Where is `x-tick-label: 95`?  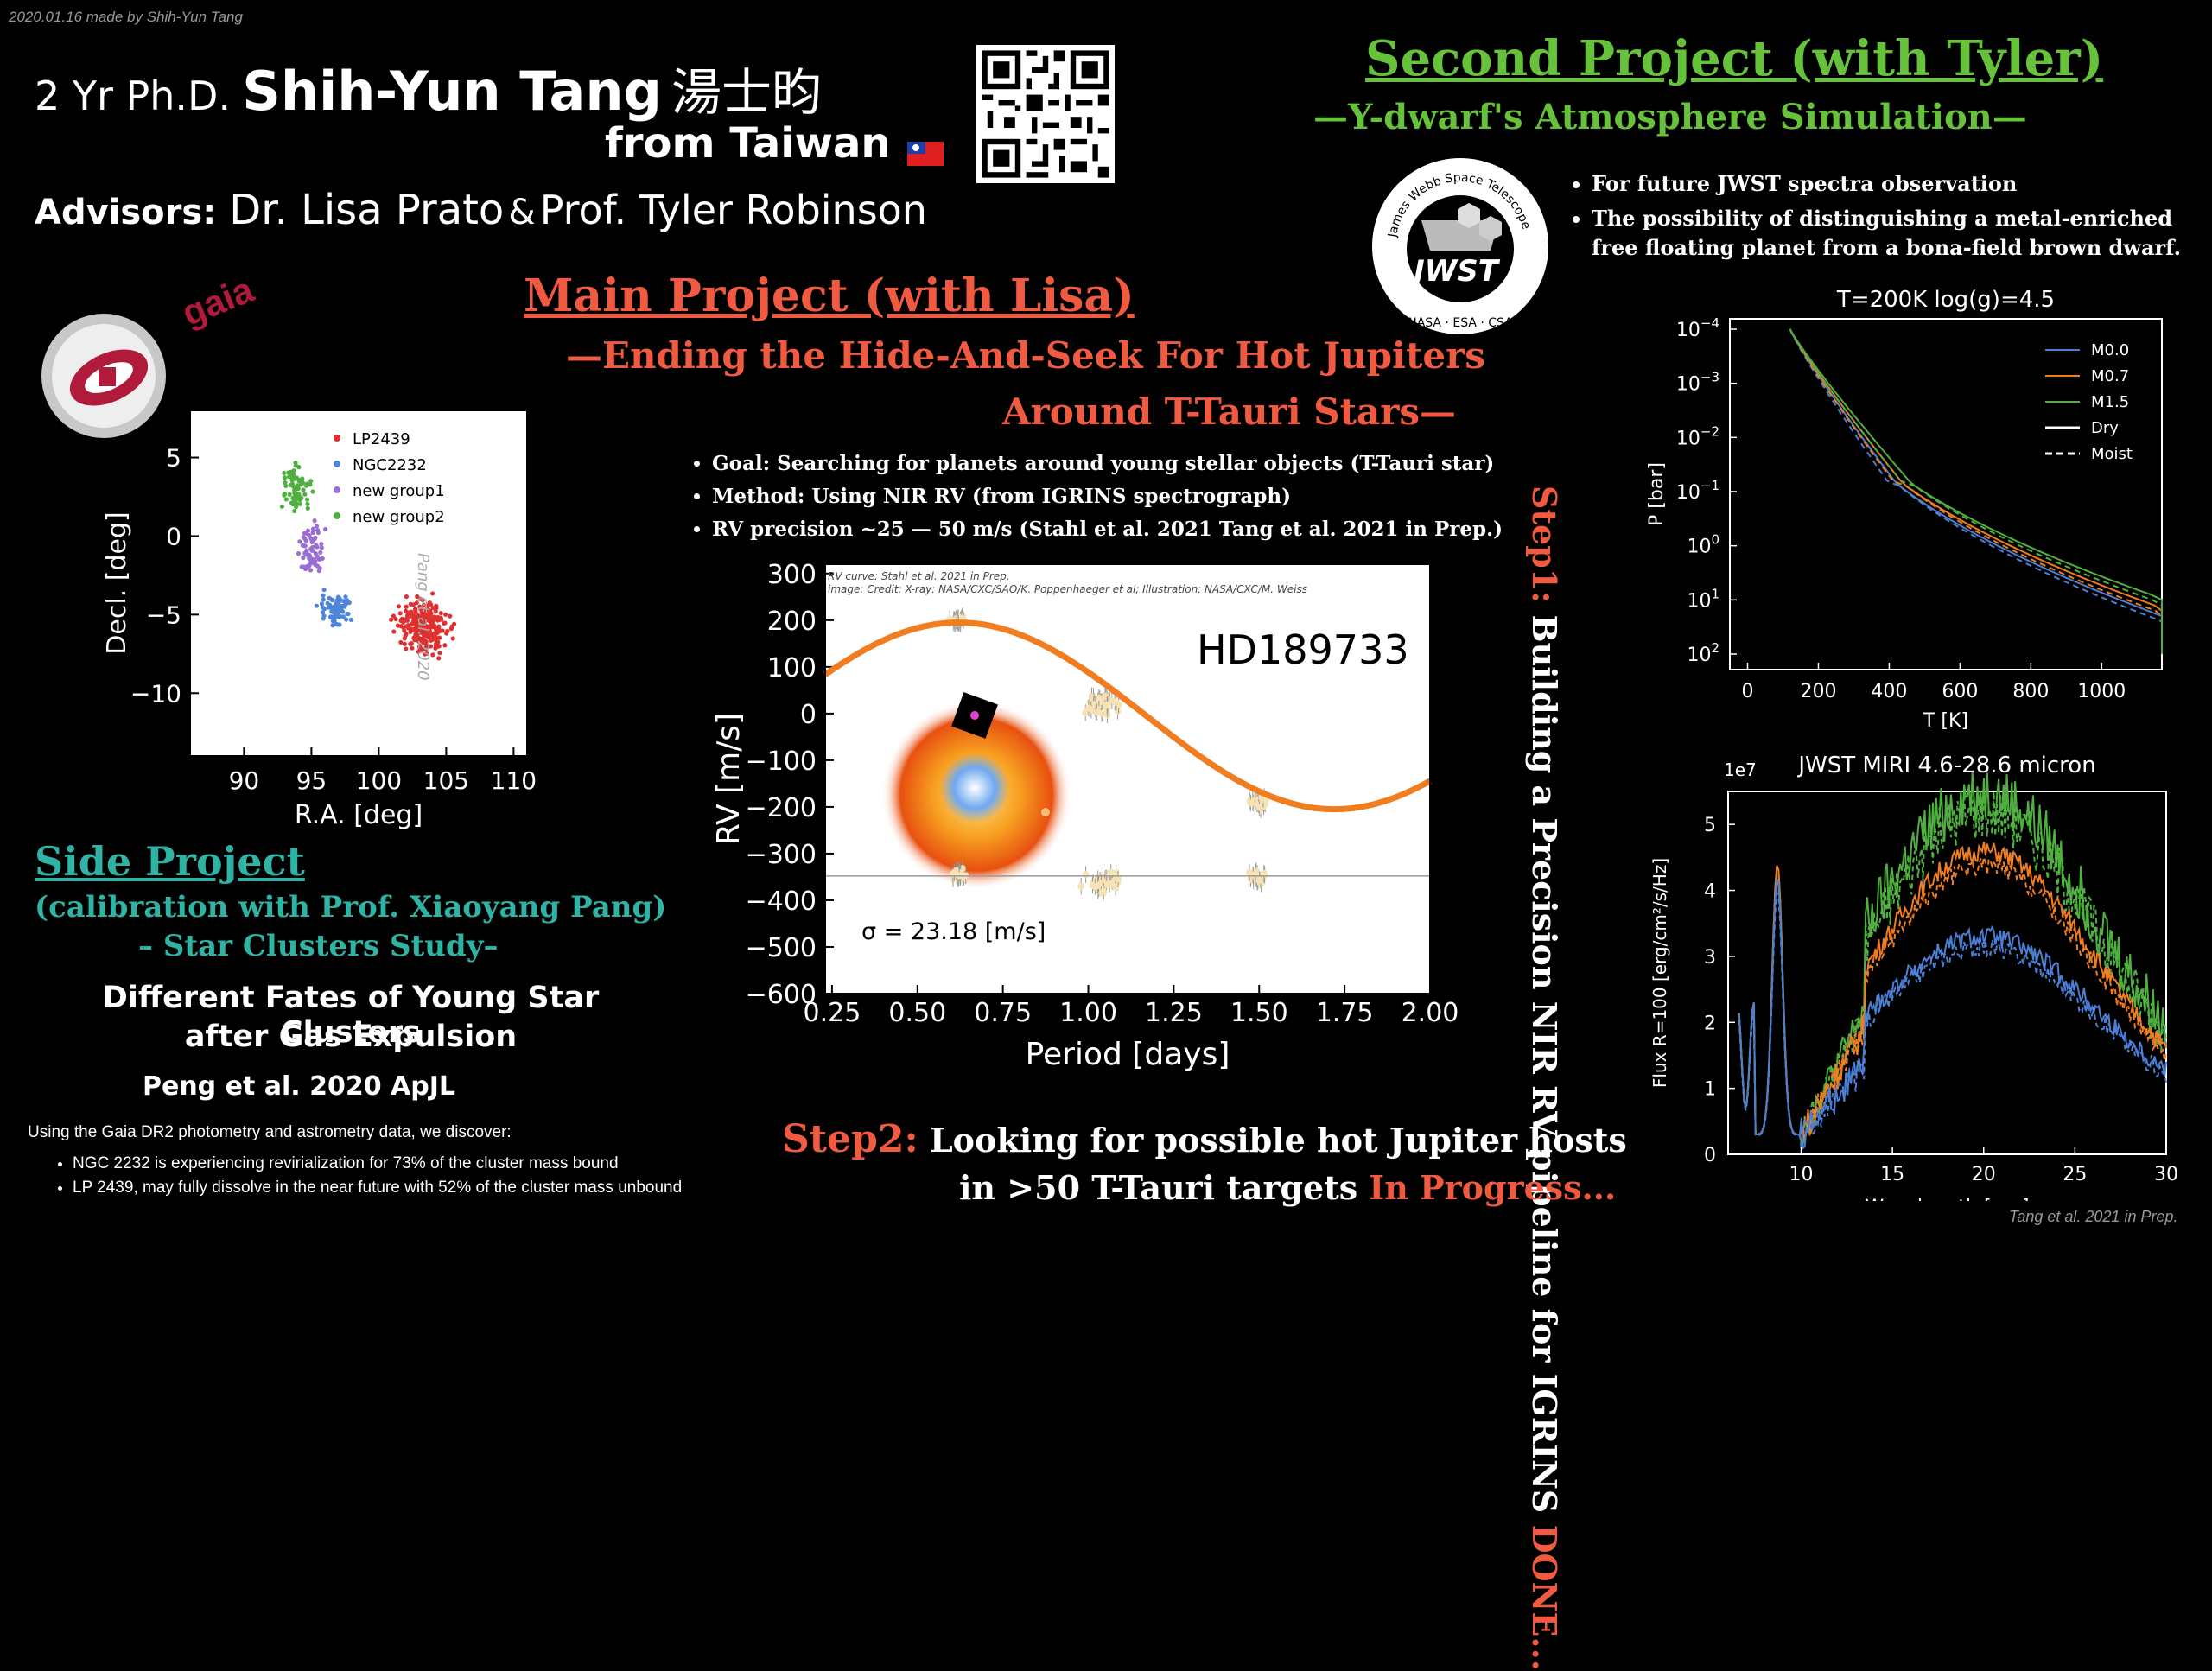
x-tick-label: 95 is located at coordinates (311, 780).